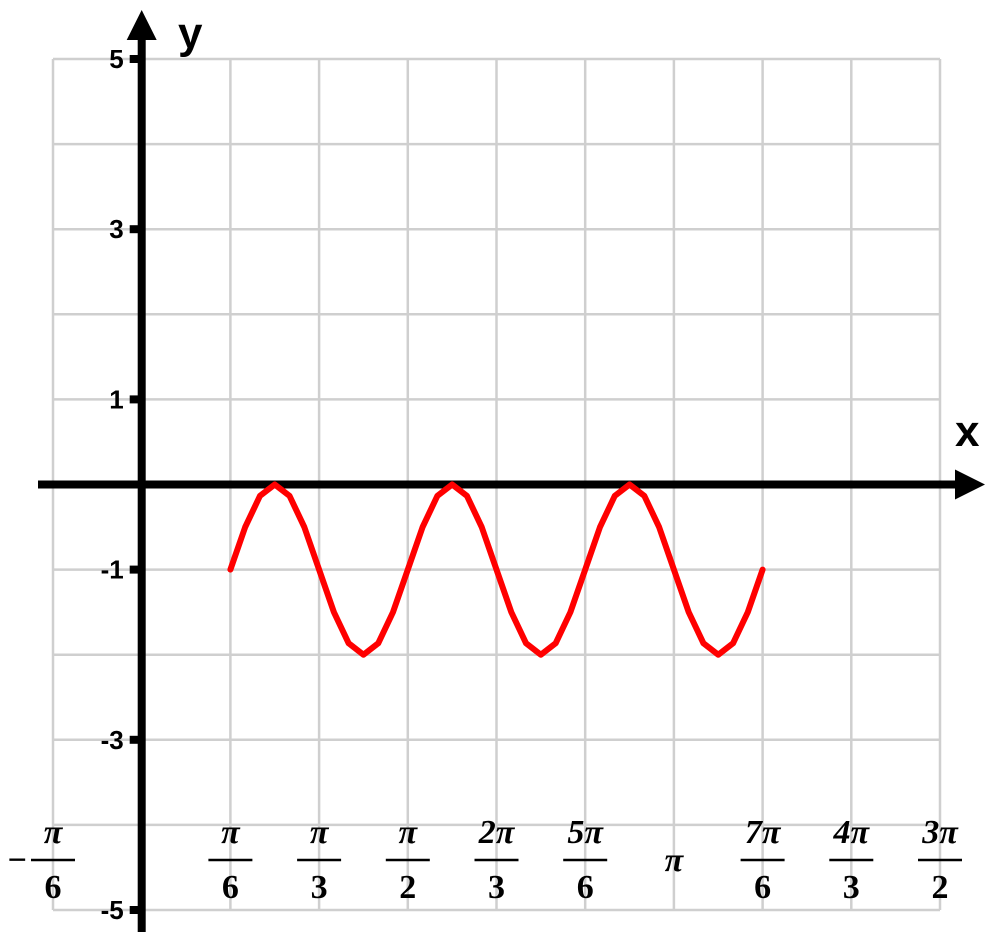 This screenshot has width=1000, height=944. I want to click on y-tick-label: 1, so click(116, 399).